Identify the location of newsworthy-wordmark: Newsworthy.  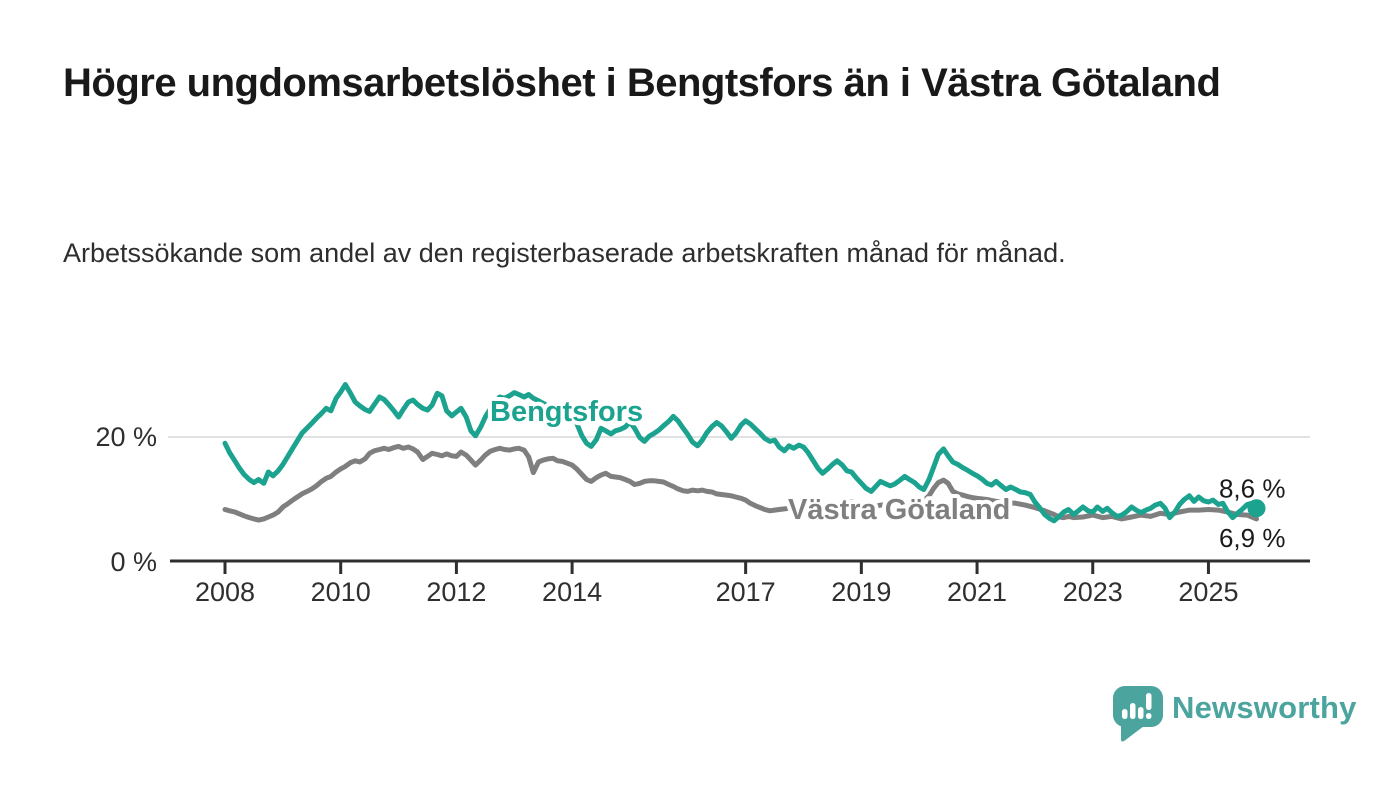
(1264, 707).